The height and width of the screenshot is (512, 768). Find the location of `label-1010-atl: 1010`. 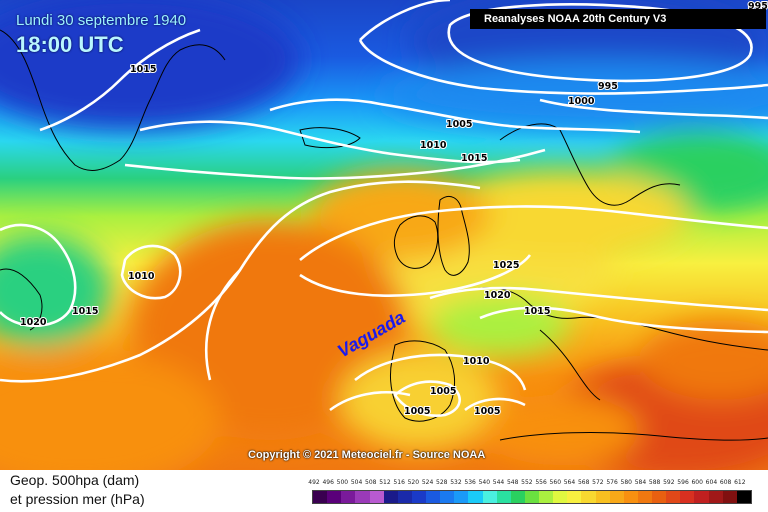

label-1010-atl: 1010 is located at coordinates (141, 276).